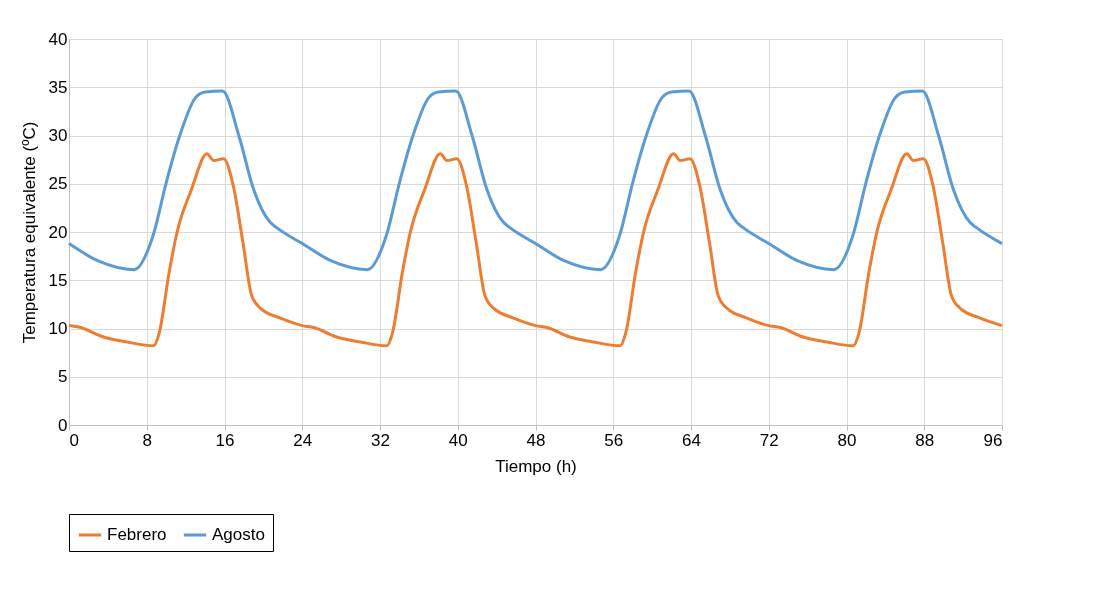 The image size is (1100, 607). What do you see at coordinates (137, 534) in the screenshot?
I see `legend-label: Febrero` at bounding box center [137, 534].